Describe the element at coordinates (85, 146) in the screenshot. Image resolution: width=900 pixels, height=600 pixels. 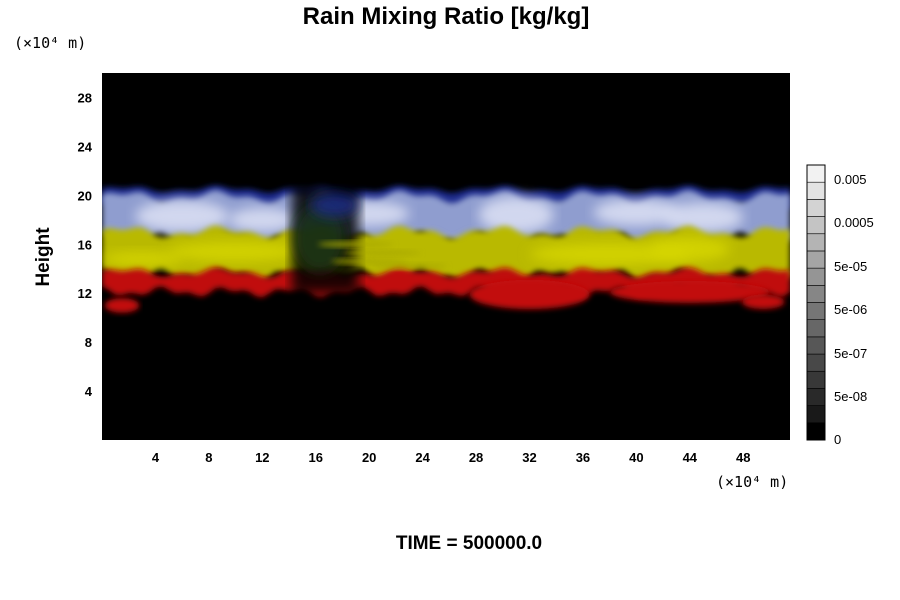
I see `y-tick-label: 24` at that location.